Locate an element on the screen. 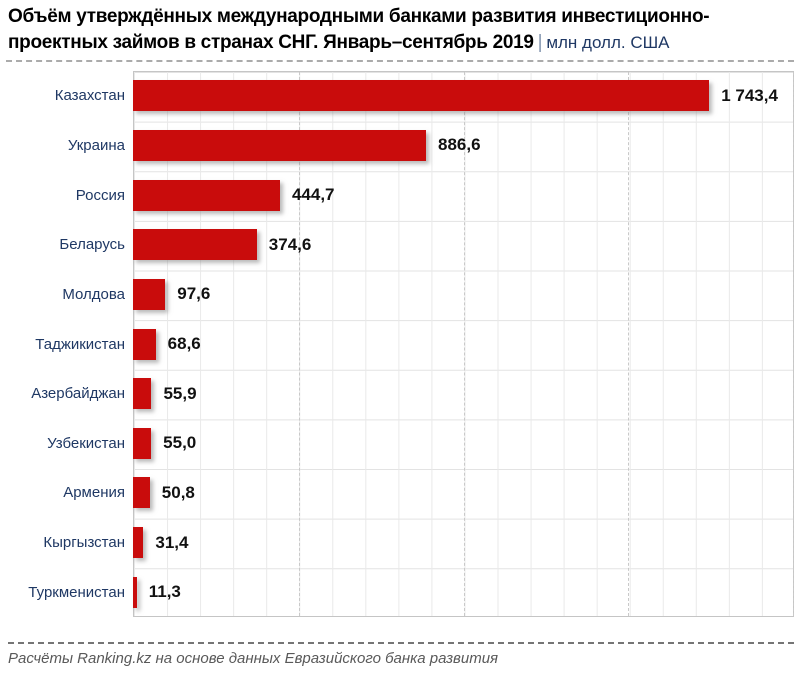 Image resolution: width=800 pixels, height=676 pixels. category-label: Таджикистан is located at coordinates (80, 344).